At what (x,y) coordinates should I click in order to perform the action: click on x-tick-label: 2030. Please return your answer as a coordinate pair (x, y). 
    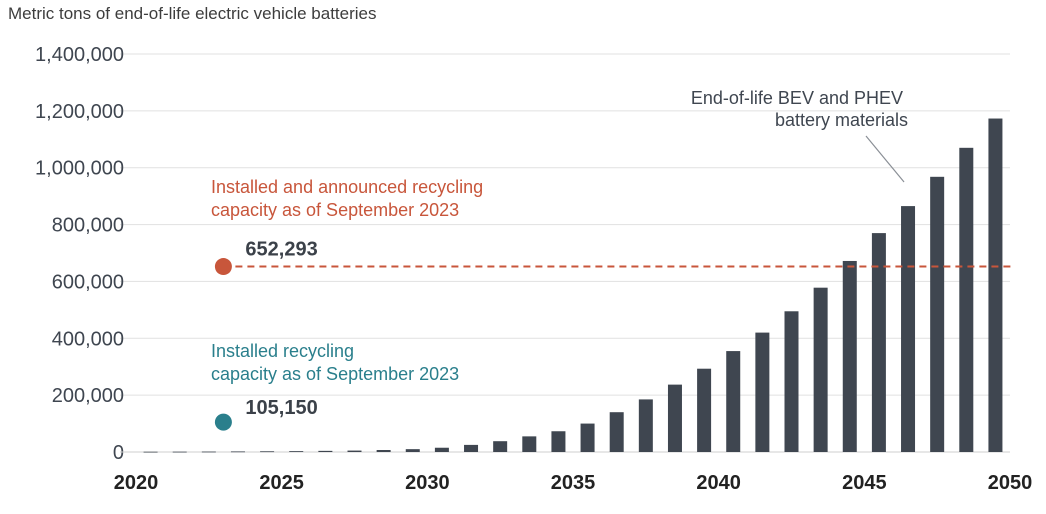
    Looking at the image, I should click on (427, 483).